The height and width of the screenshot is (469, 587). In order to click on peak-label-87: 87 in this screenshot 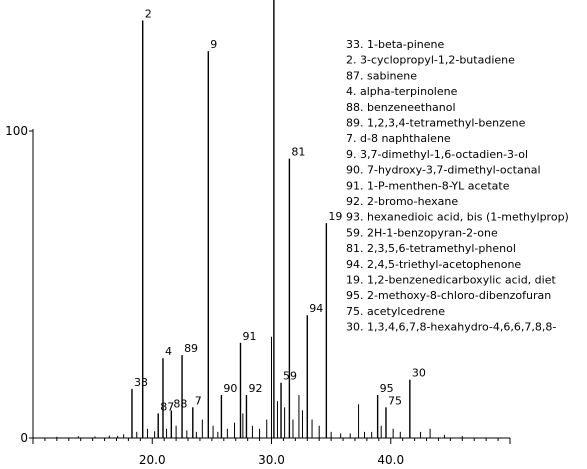, I will do `click(167, 406)`.